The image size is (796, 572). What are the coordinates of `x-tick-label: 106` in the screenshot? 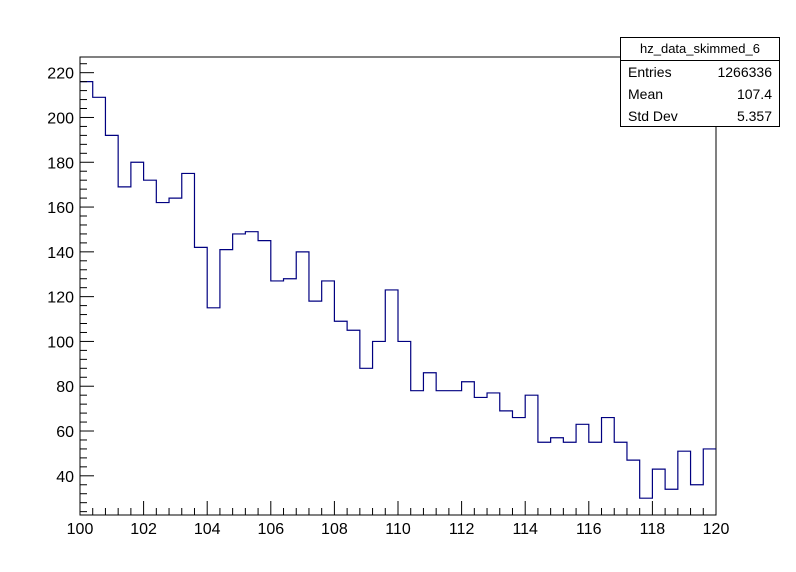 It's located at (270, 529).